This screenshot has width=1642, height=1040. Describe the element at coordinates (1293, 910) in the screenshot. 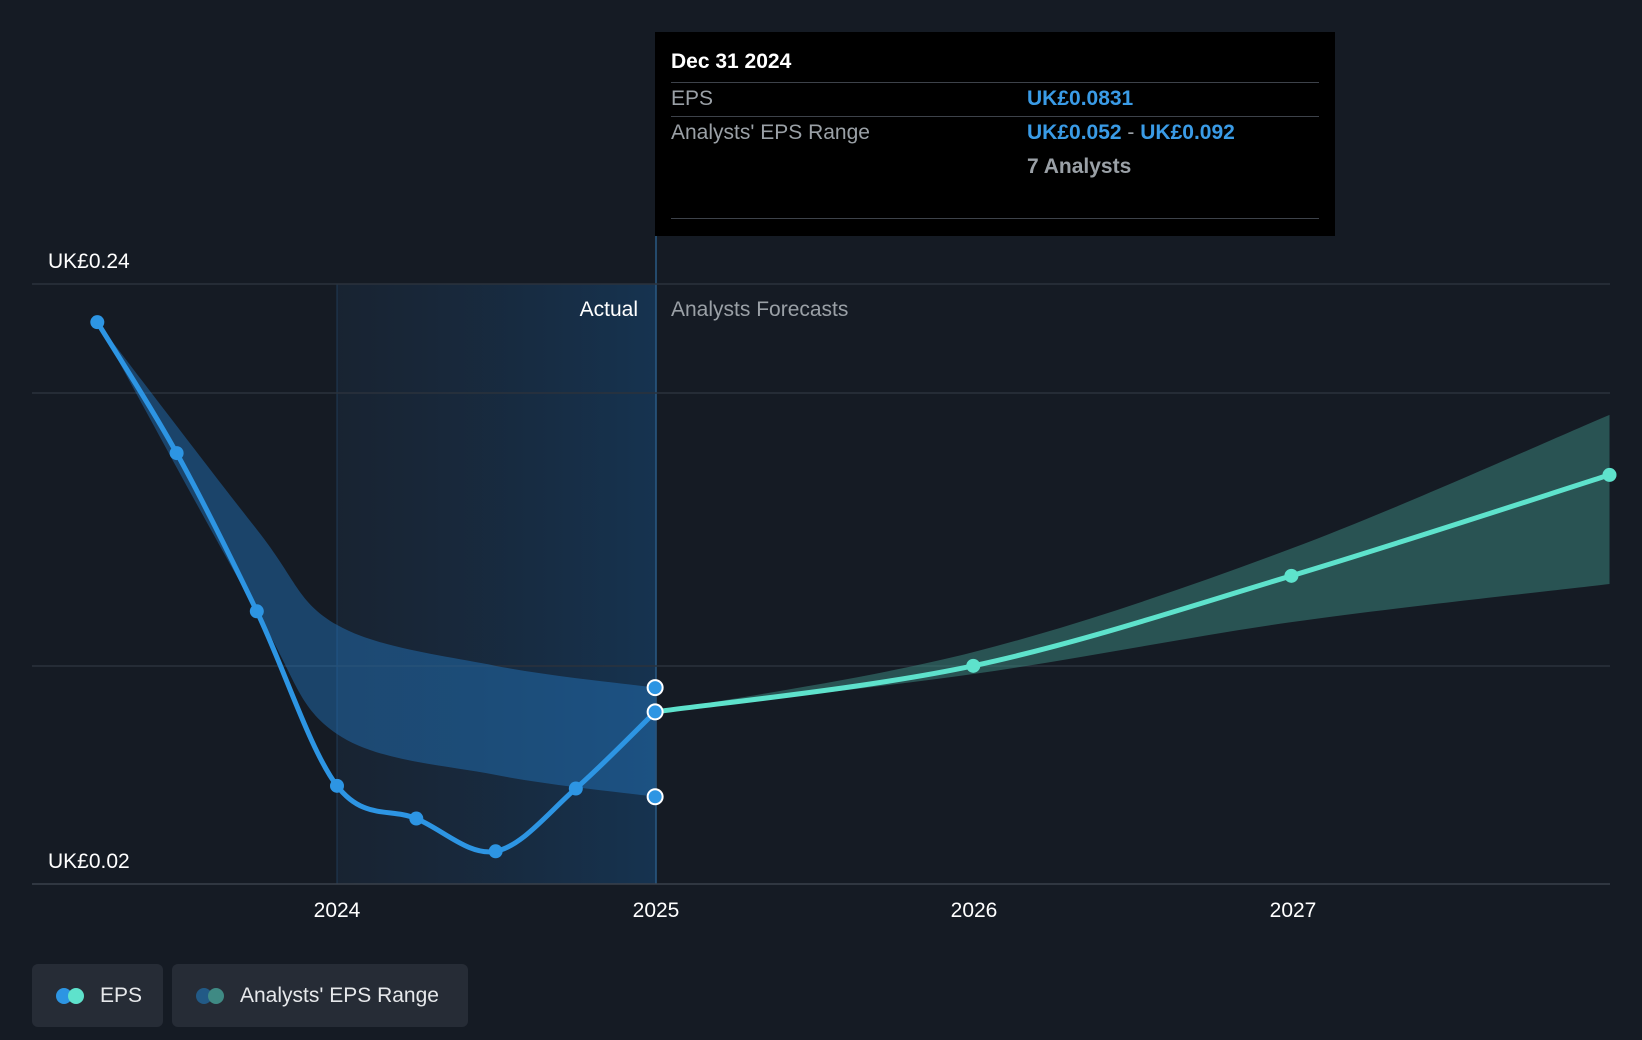

I see `x-tick-label: 2027` at that location.